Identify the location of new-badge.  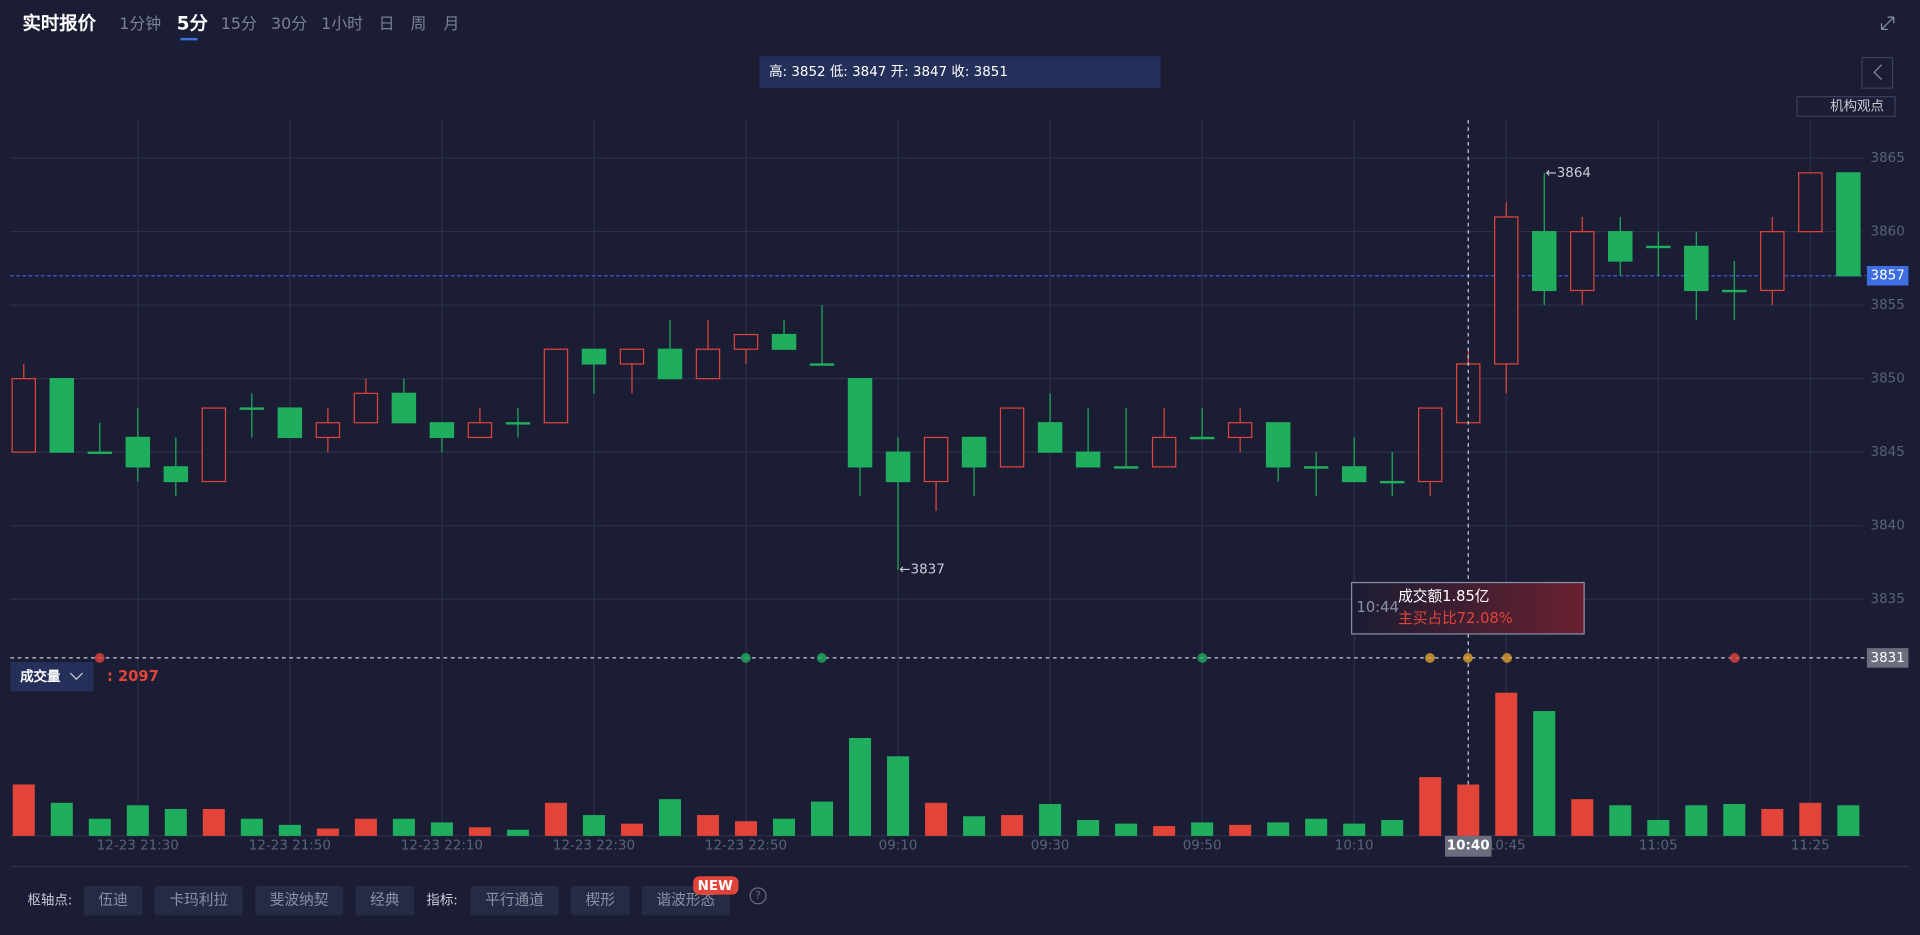
(716, 885).